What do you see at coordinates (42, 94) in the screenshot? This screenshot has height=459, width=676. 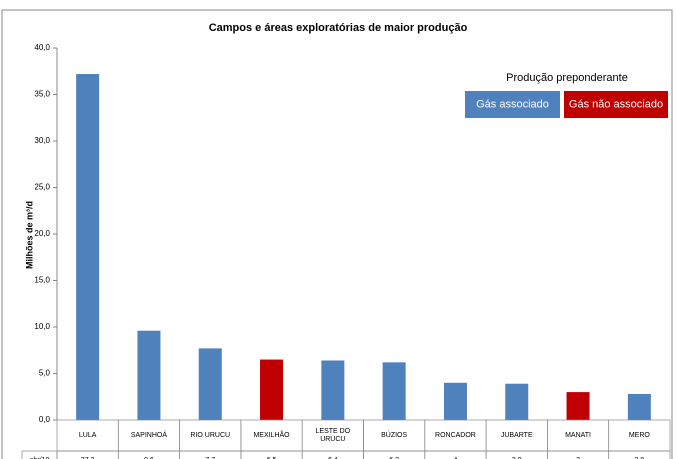 I see `y-tick-label: 35,0` at bounding box center [42, 94].